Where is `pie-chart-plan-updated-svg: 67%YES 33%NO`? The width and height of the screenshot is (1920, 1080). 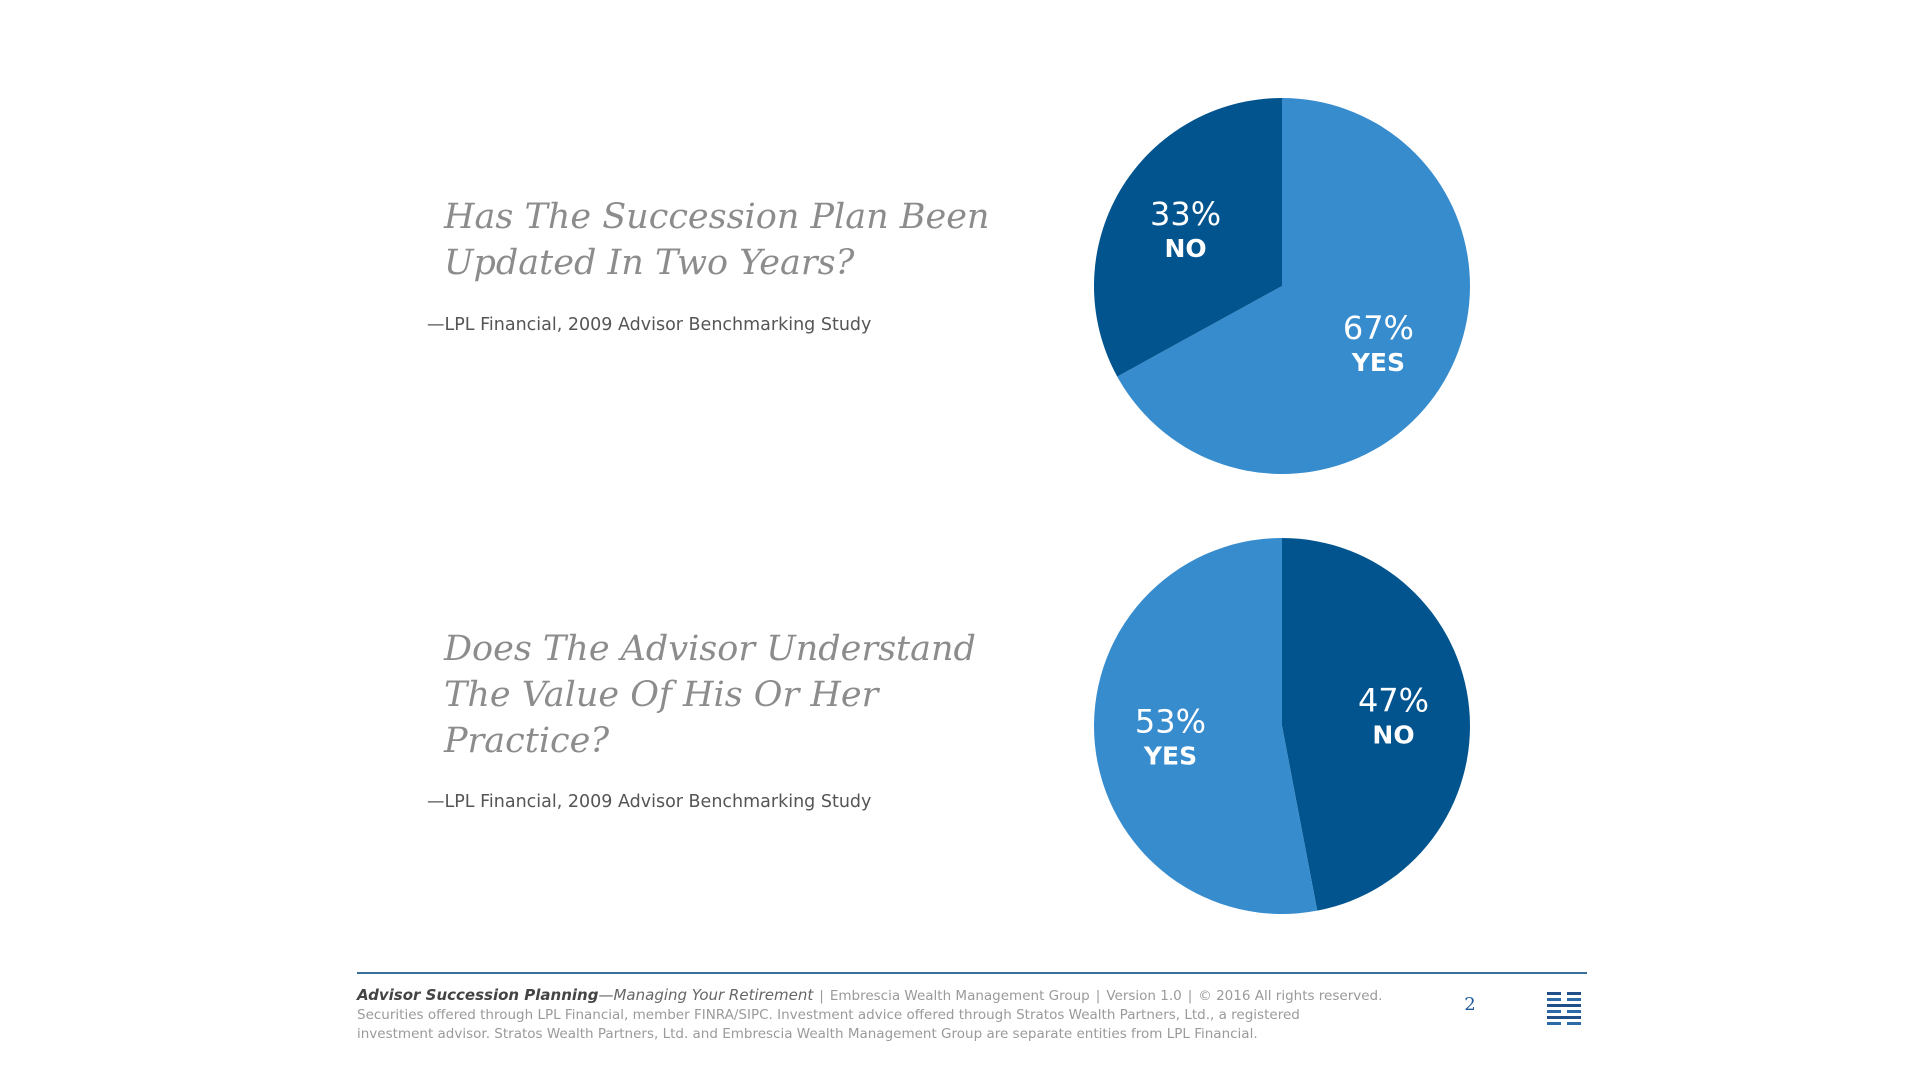 pie-chart-plan-updated-svg: 67%YES 33%NO is located at coordinates (1282, 286).